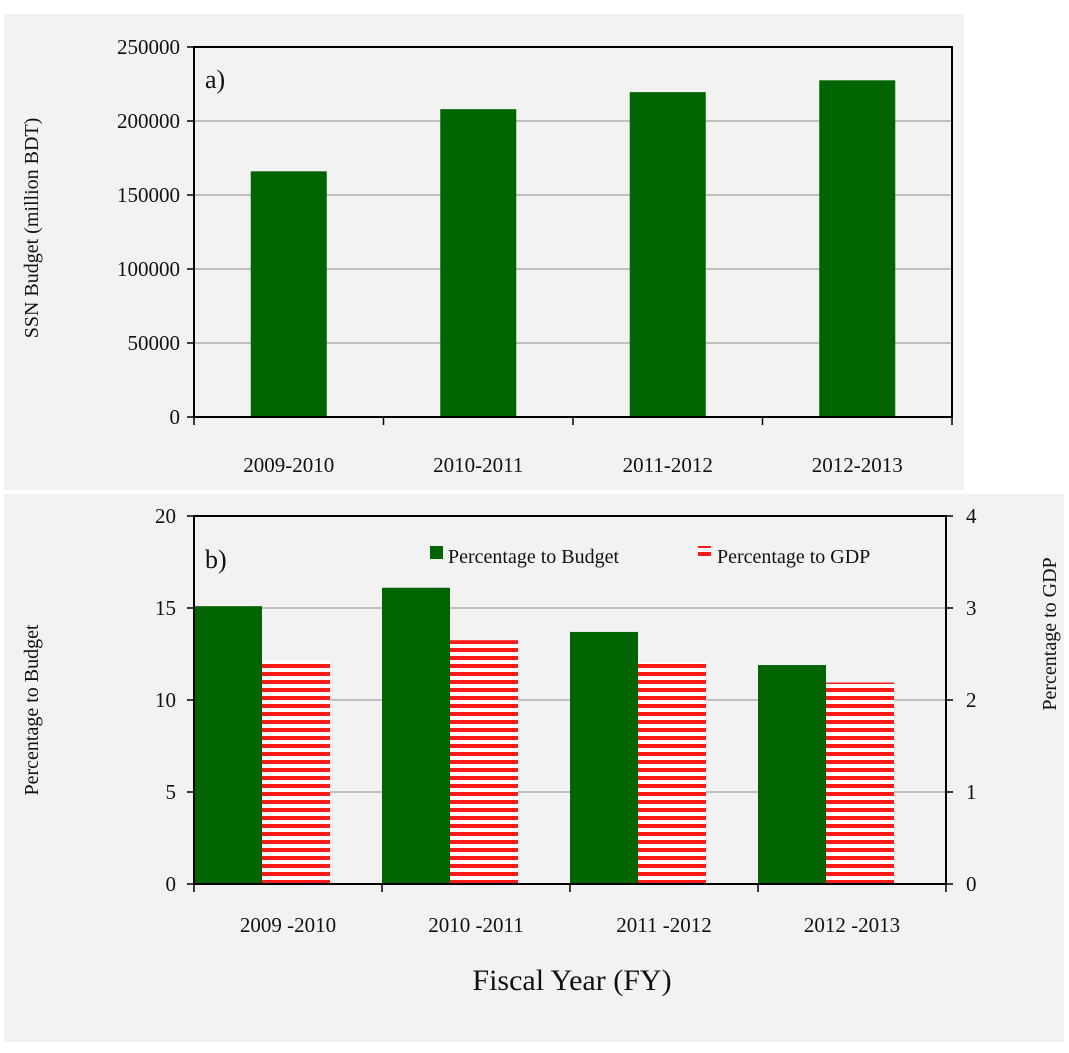 The width and height of the screenshot is (1069, 1053). I want to click on panel-a-y-tick-label: 250000, so click(148, 47).